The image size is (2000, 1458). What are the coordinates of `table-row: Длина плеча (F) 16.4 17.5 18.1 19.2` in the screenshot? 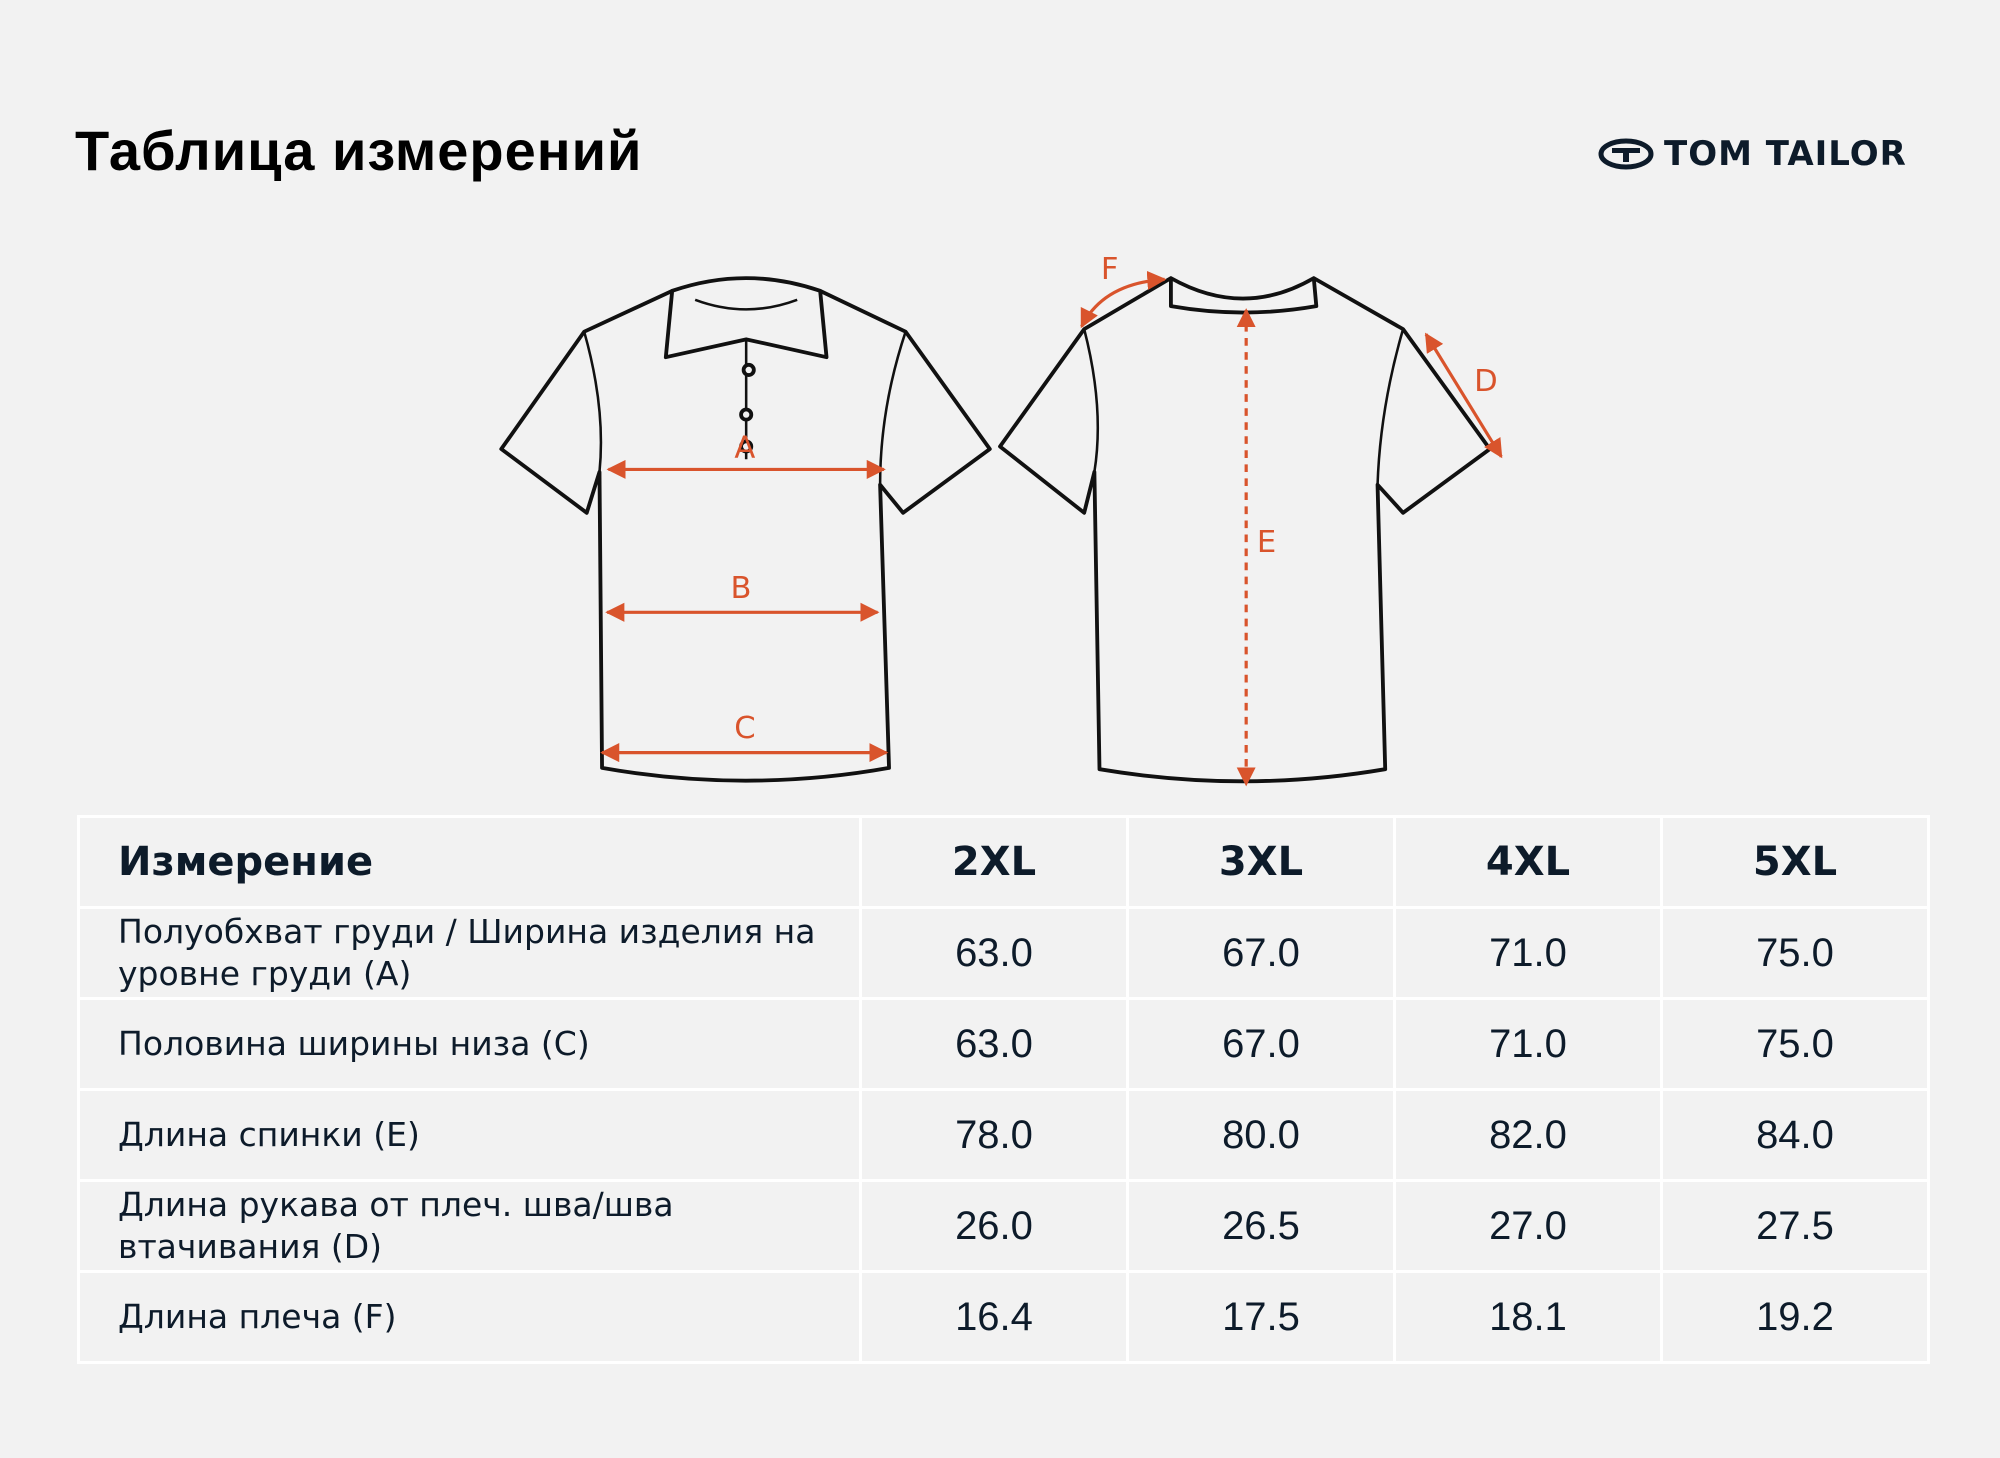 It's located at (1003, 1317).